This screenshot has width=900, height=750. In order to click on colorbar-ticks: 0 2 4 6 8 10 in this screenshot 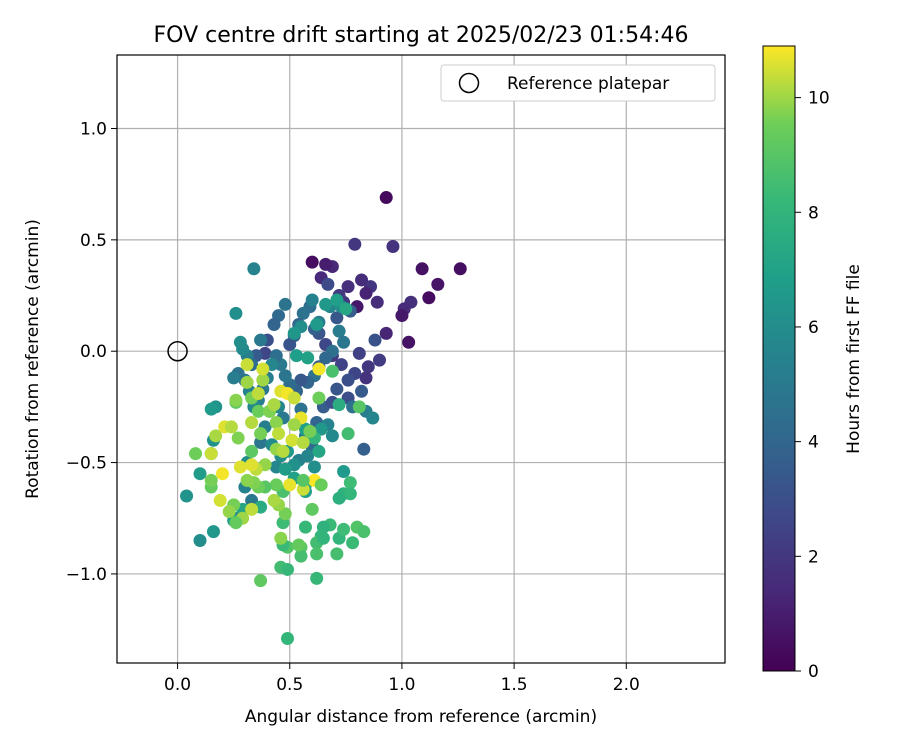, I will do `click(812, 385)`.